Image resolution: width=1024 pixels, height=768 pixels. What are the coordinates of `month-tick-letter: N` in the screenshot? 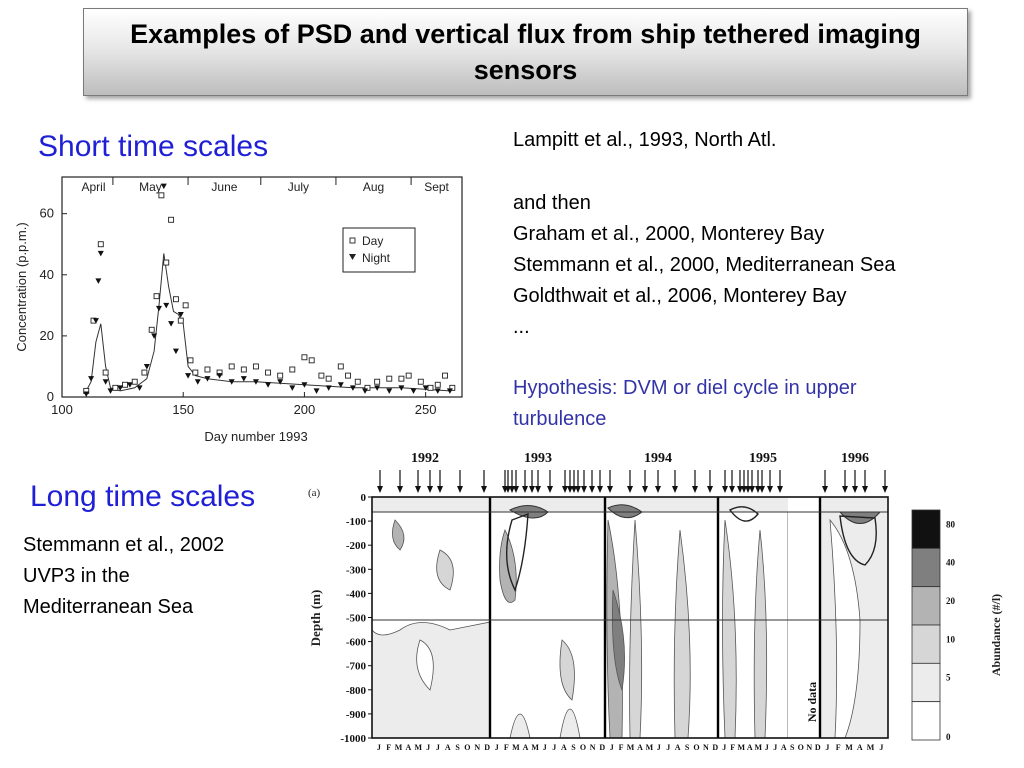 It's located at (706, 747).